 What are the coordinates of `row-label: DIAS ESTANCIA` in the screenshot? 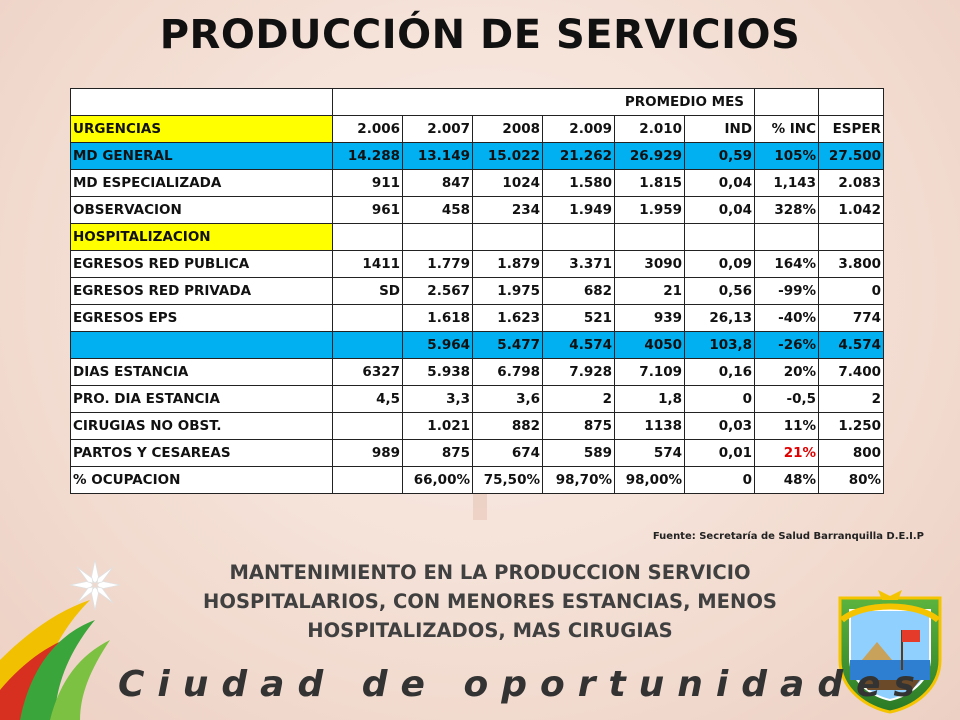 It's located at (201, 372).